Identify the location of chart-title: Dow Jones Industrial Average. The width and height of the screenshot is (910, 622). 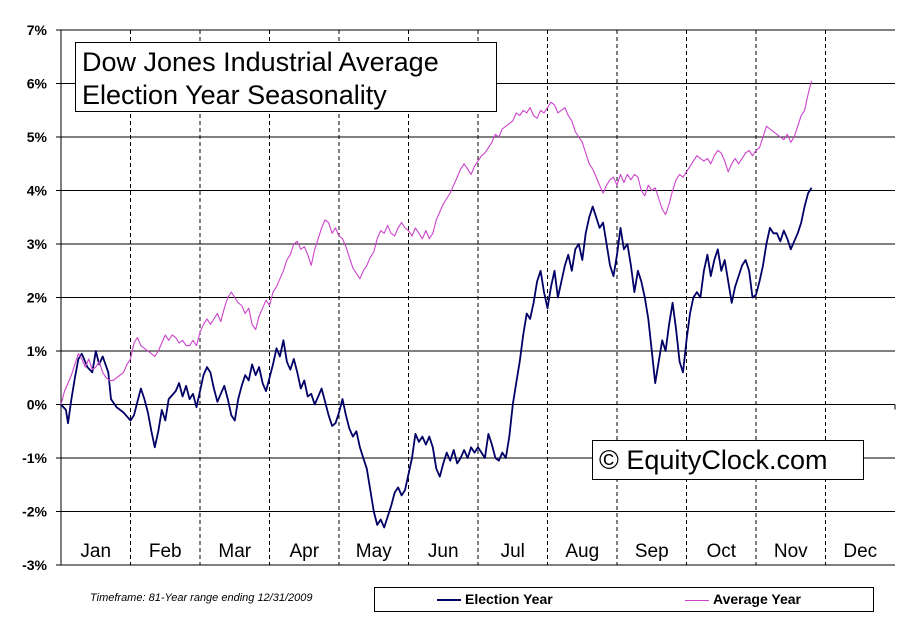
(260, 62).